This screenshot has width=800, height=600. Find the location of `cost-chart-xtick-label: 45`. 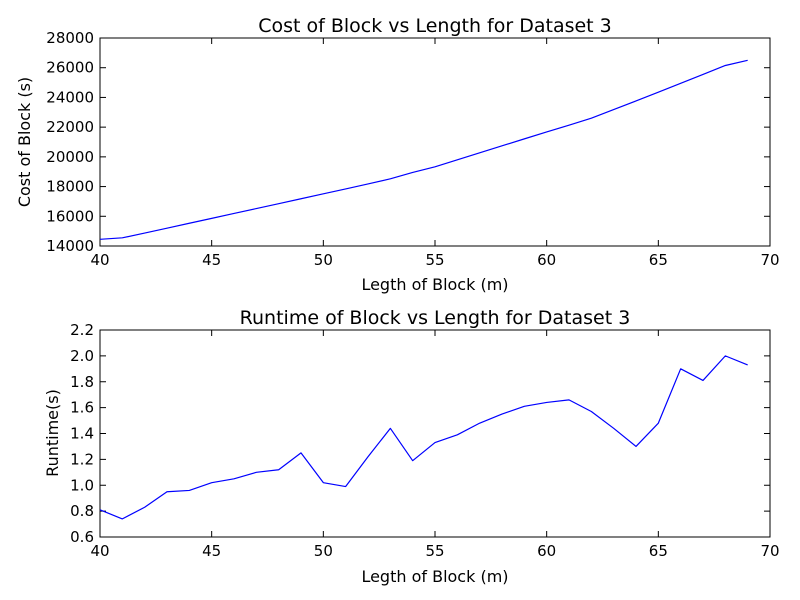

cost-chart-xtick-label: 45 is located at coordinates (211, 260).